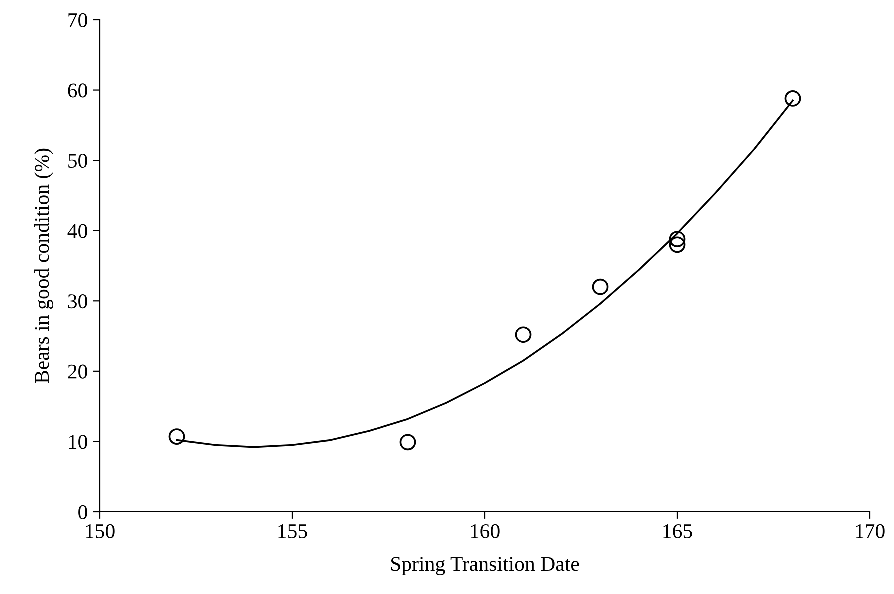 The width and height of the screenshot is (894, 594). What do you see at coordinates (78, 231) in the screenshot?
I see `y-tick-label: 40` at bounding box center [78, 231].